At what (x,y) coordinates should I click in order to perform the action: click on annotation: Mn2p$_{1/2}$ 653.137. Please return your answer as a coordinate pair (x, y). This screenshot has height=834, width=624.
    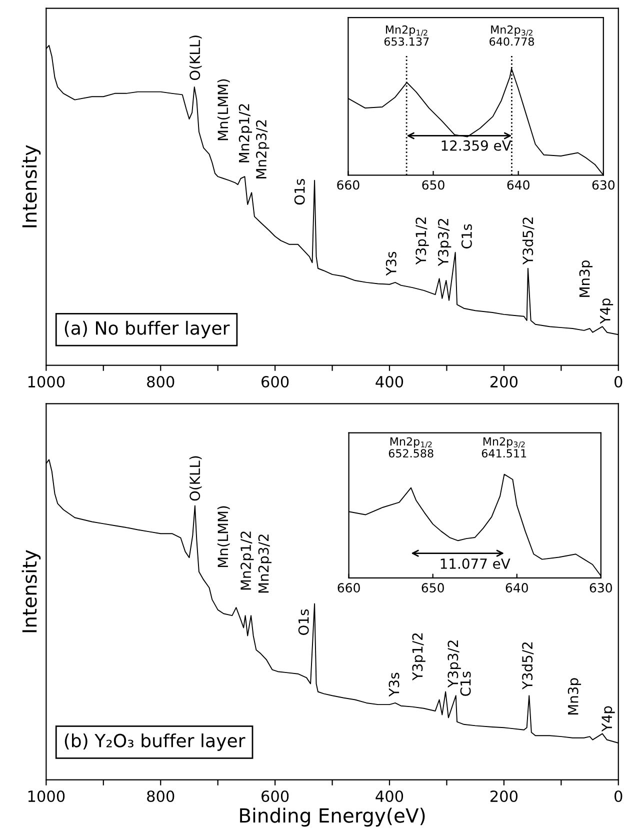
    Looking at the image, I should click on (406, 35).